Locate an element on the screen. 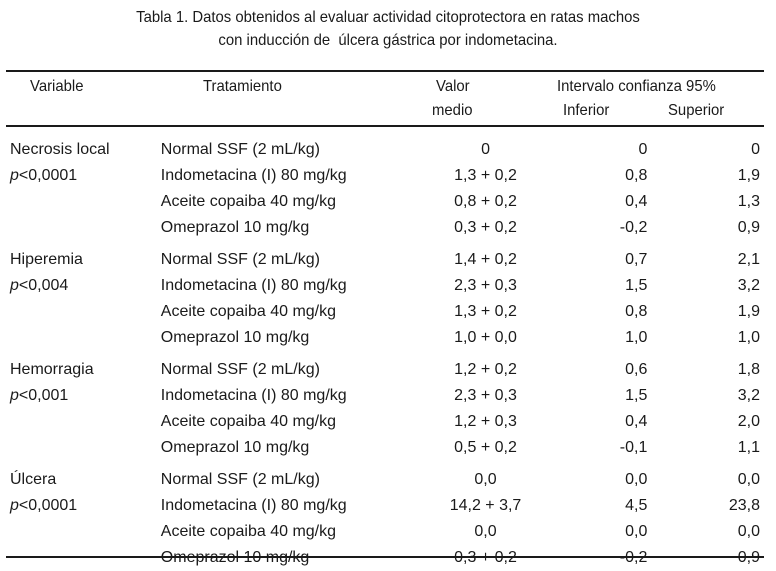 The width and height of the screenshot is (776, 571). header-valor-line1: Valor is located at coordinates (453, 86).